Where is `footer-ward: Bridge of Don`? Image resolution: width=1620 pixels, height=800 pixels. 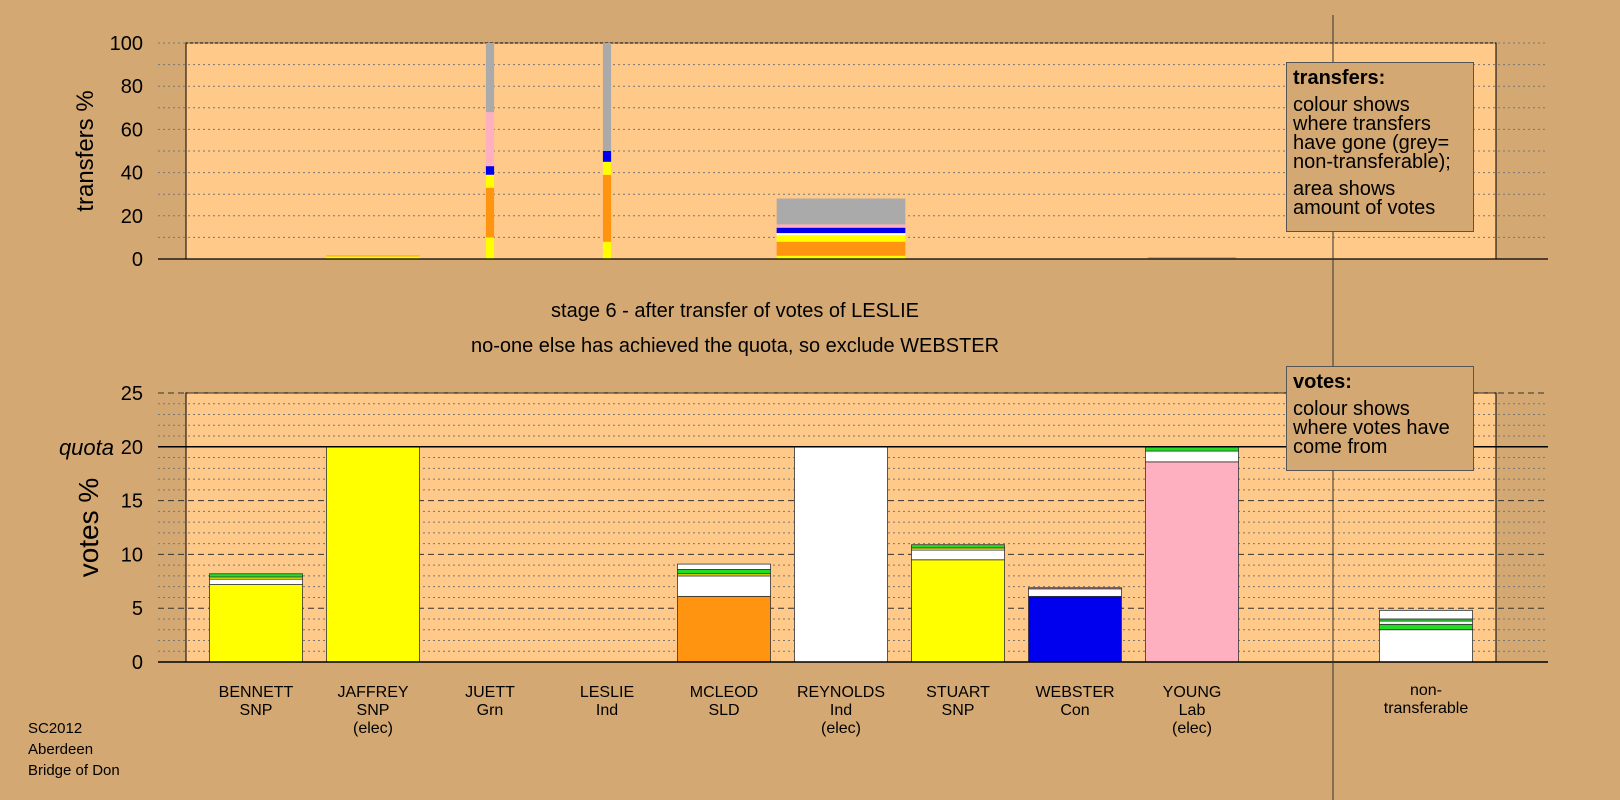
footer-ward: Bridge of Don is located at coordinates (74, 770).